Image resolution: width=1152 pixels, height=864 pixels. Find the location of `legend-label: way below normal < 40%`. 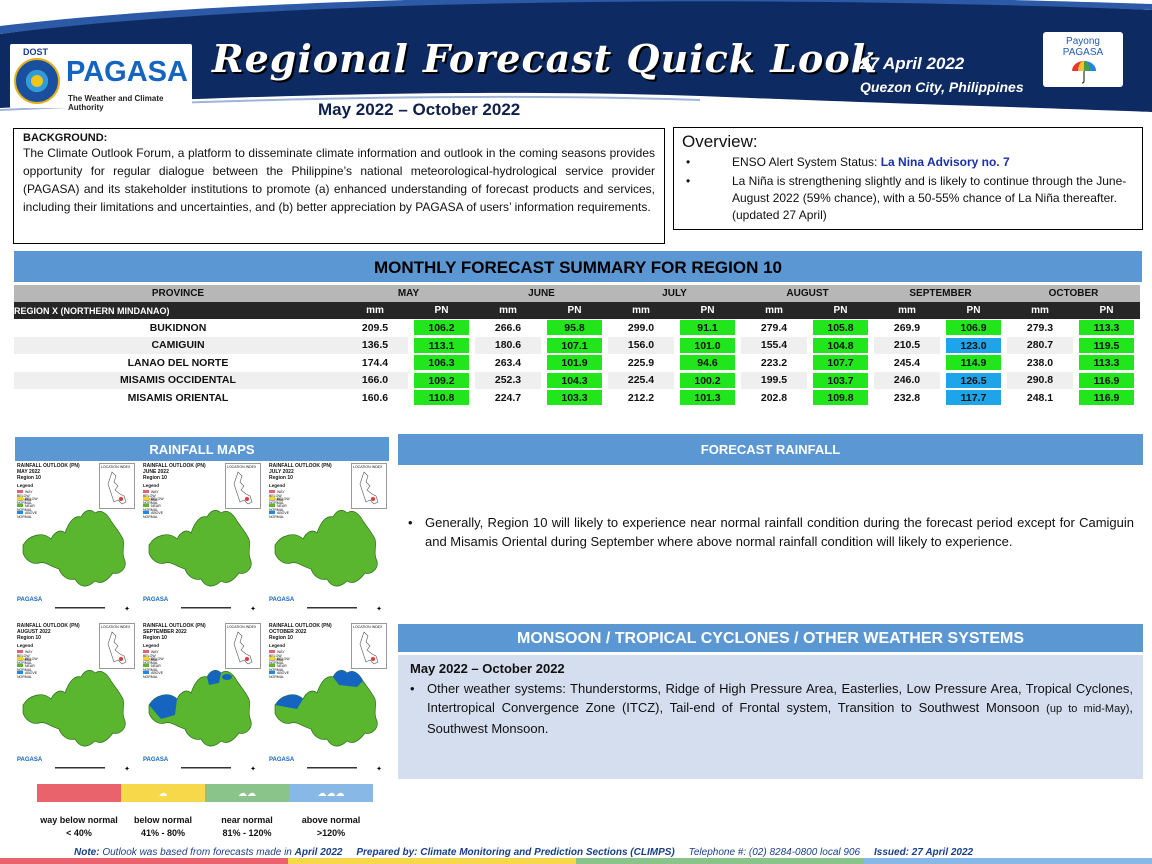

legend-label: way below normal < 40% is located at coordinates (79, 827).